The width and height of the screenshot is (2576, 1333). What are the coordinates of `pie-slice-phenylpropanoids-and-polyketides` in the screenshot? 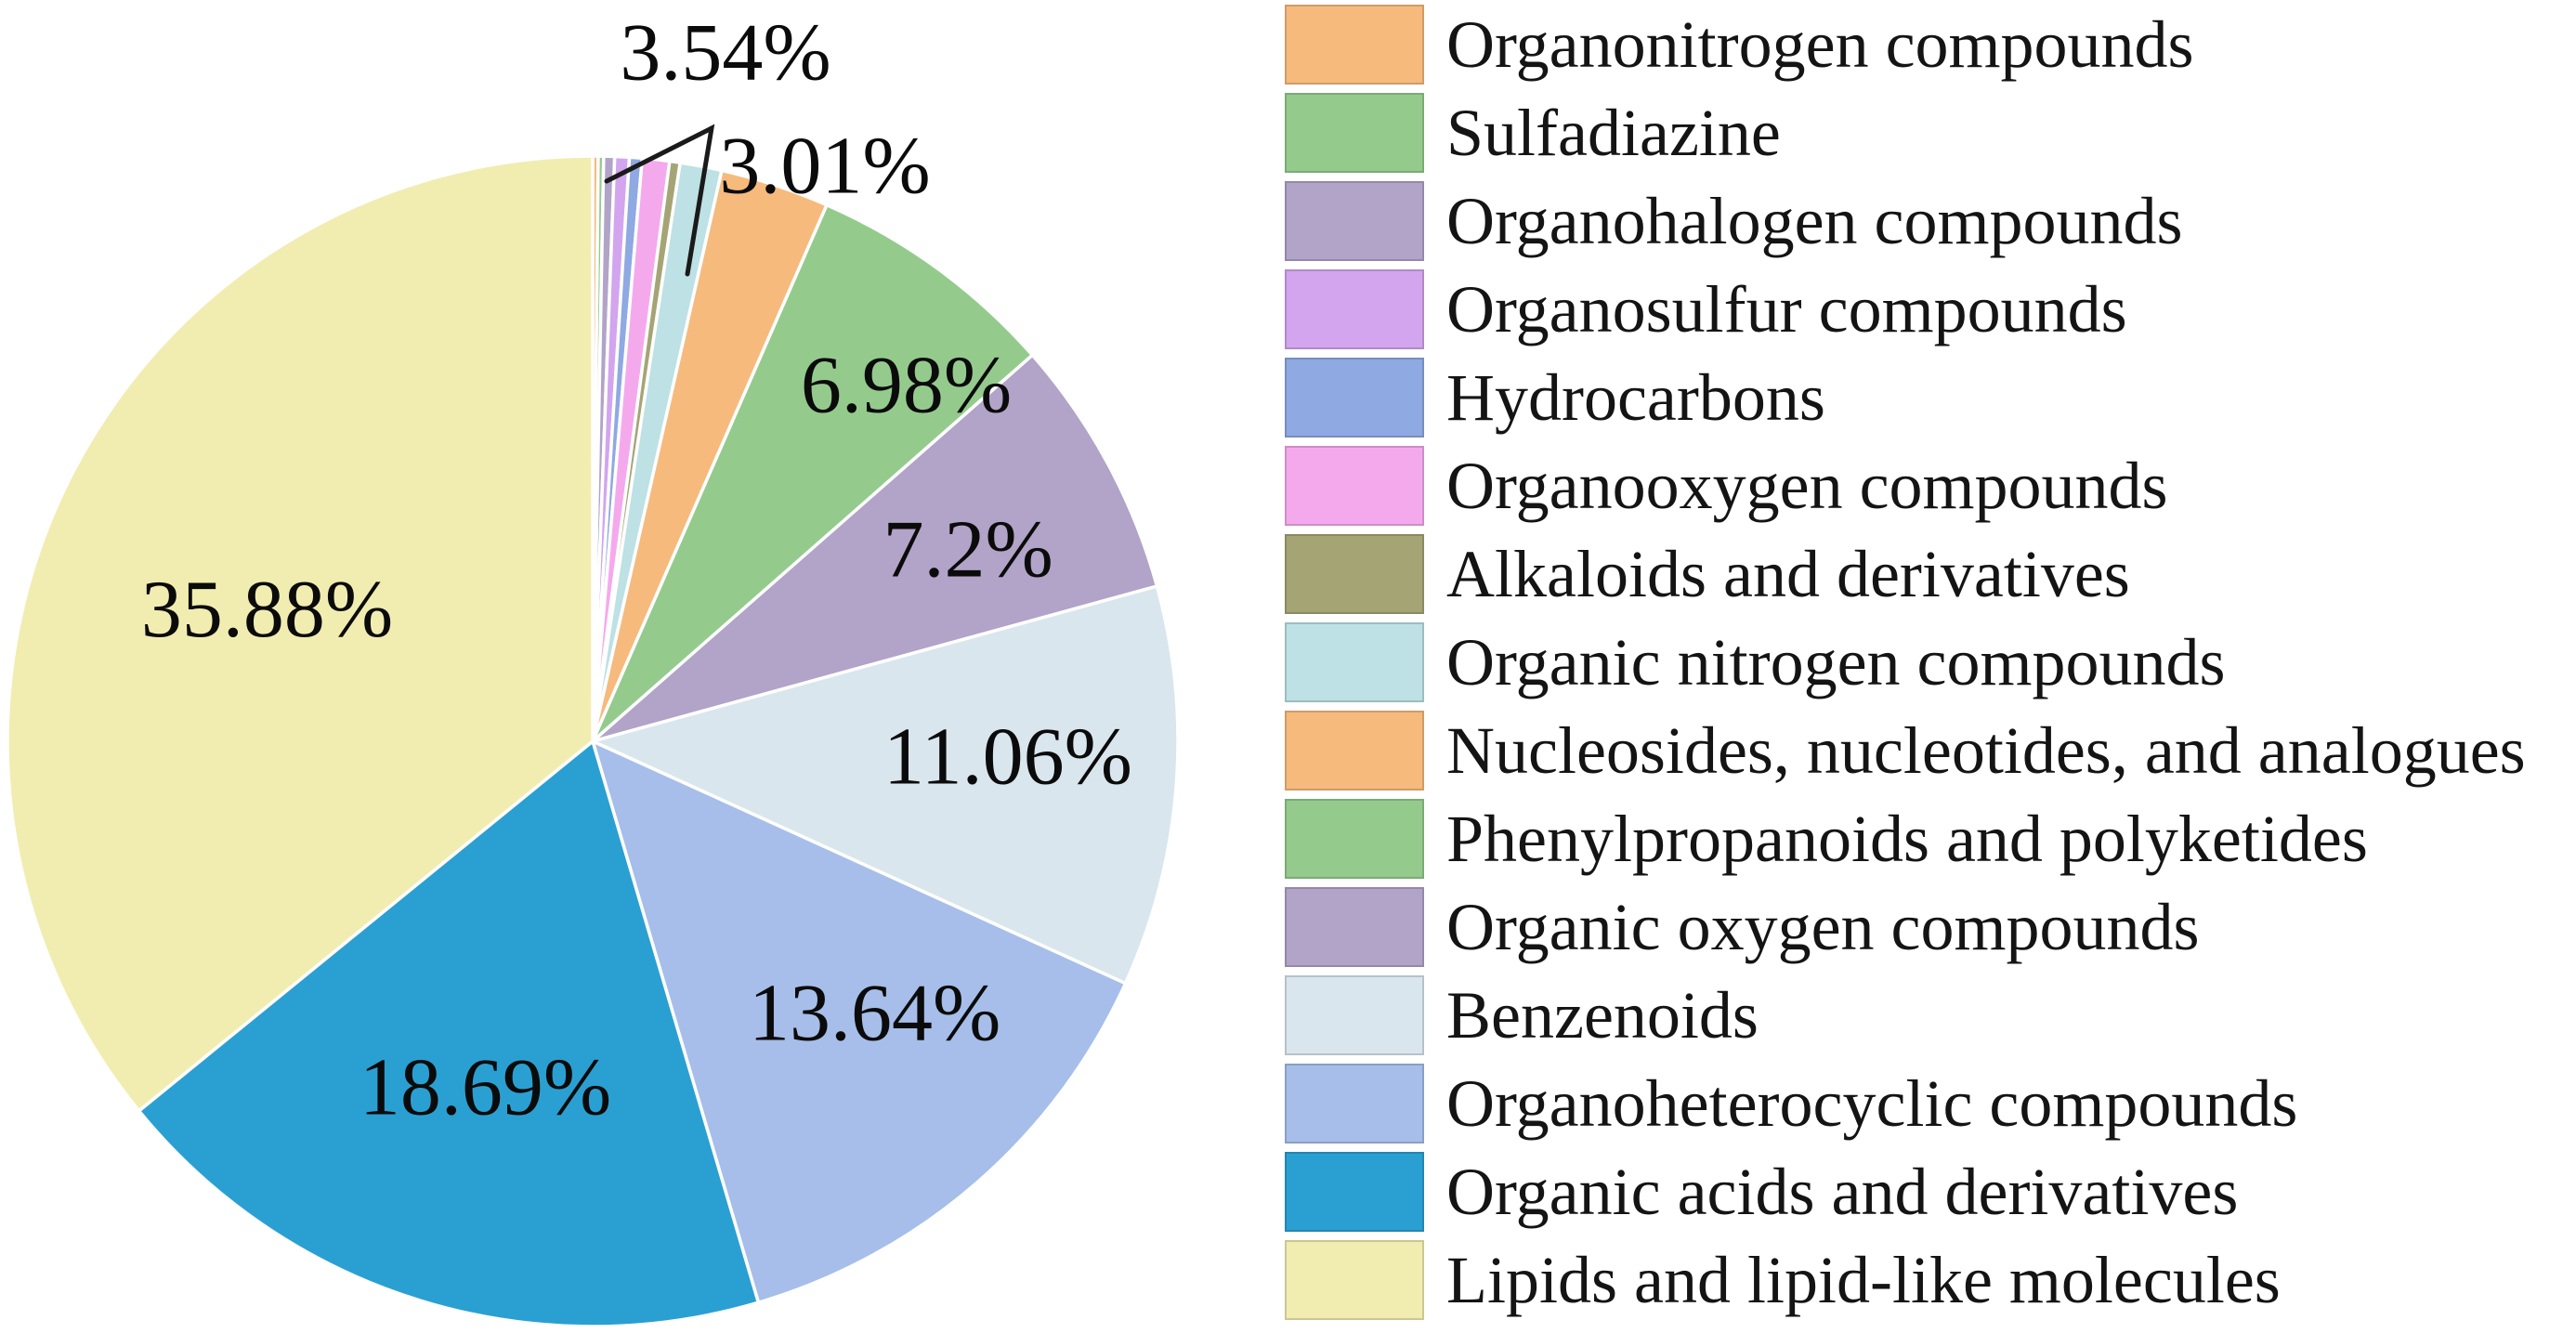 It's located at (813, 473).